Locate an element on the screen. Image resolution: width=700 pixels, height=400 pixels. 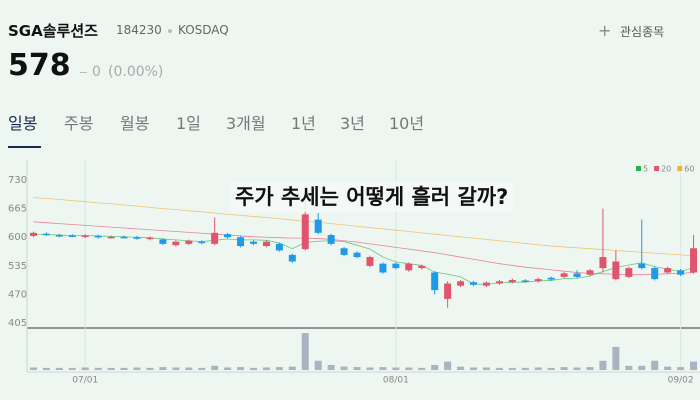
tab: 3년 is located at coordinates (352, 123).